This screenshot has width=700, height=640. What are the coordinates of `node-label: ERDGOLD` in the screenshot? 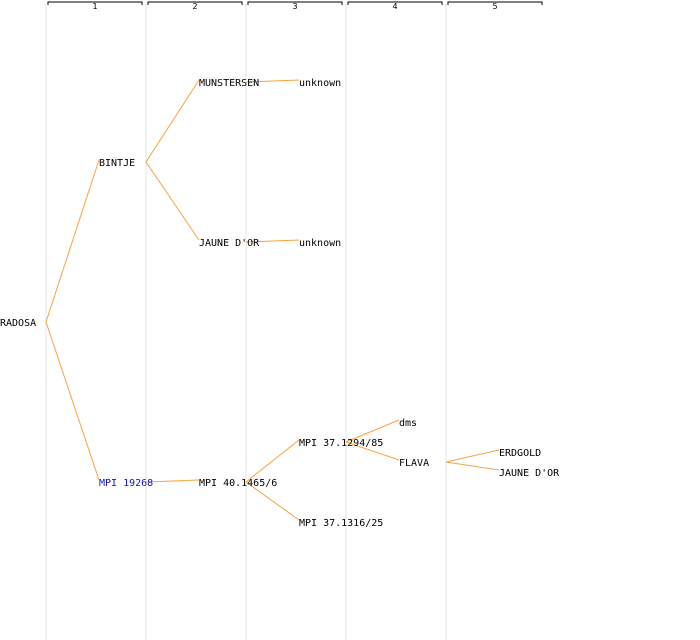 It's located at (520, 453).